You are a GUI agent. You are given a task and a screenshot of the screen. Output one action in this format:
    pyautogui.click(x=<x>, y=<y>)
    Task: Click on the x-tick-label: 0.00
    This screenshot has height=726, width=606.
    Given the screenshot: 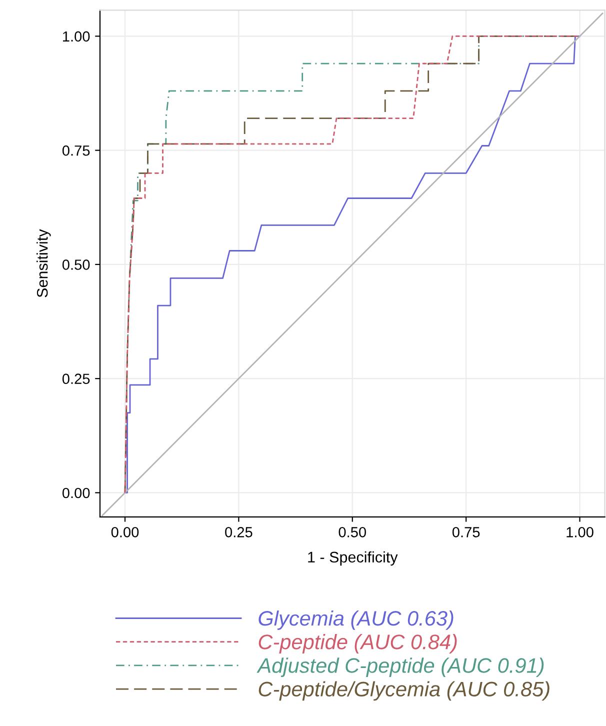 What is the action you would take?
    pyautogui.click(x=125, y=532)
    